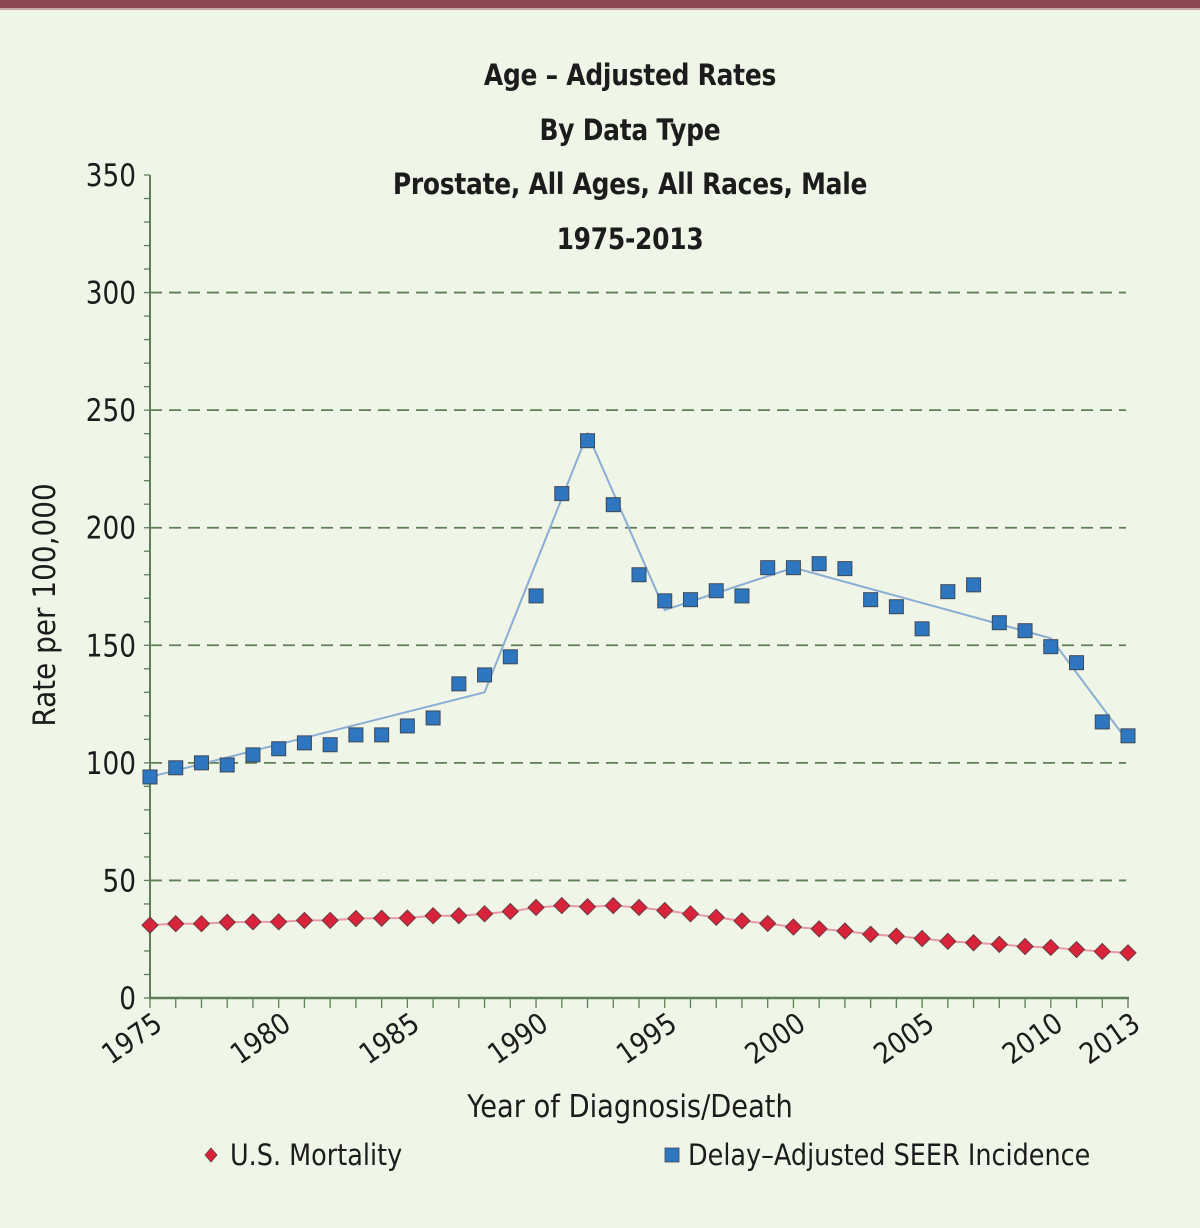 The image size is (1200, 1228). I want to click on x-tick-label: 1995, so click(647, 1039).